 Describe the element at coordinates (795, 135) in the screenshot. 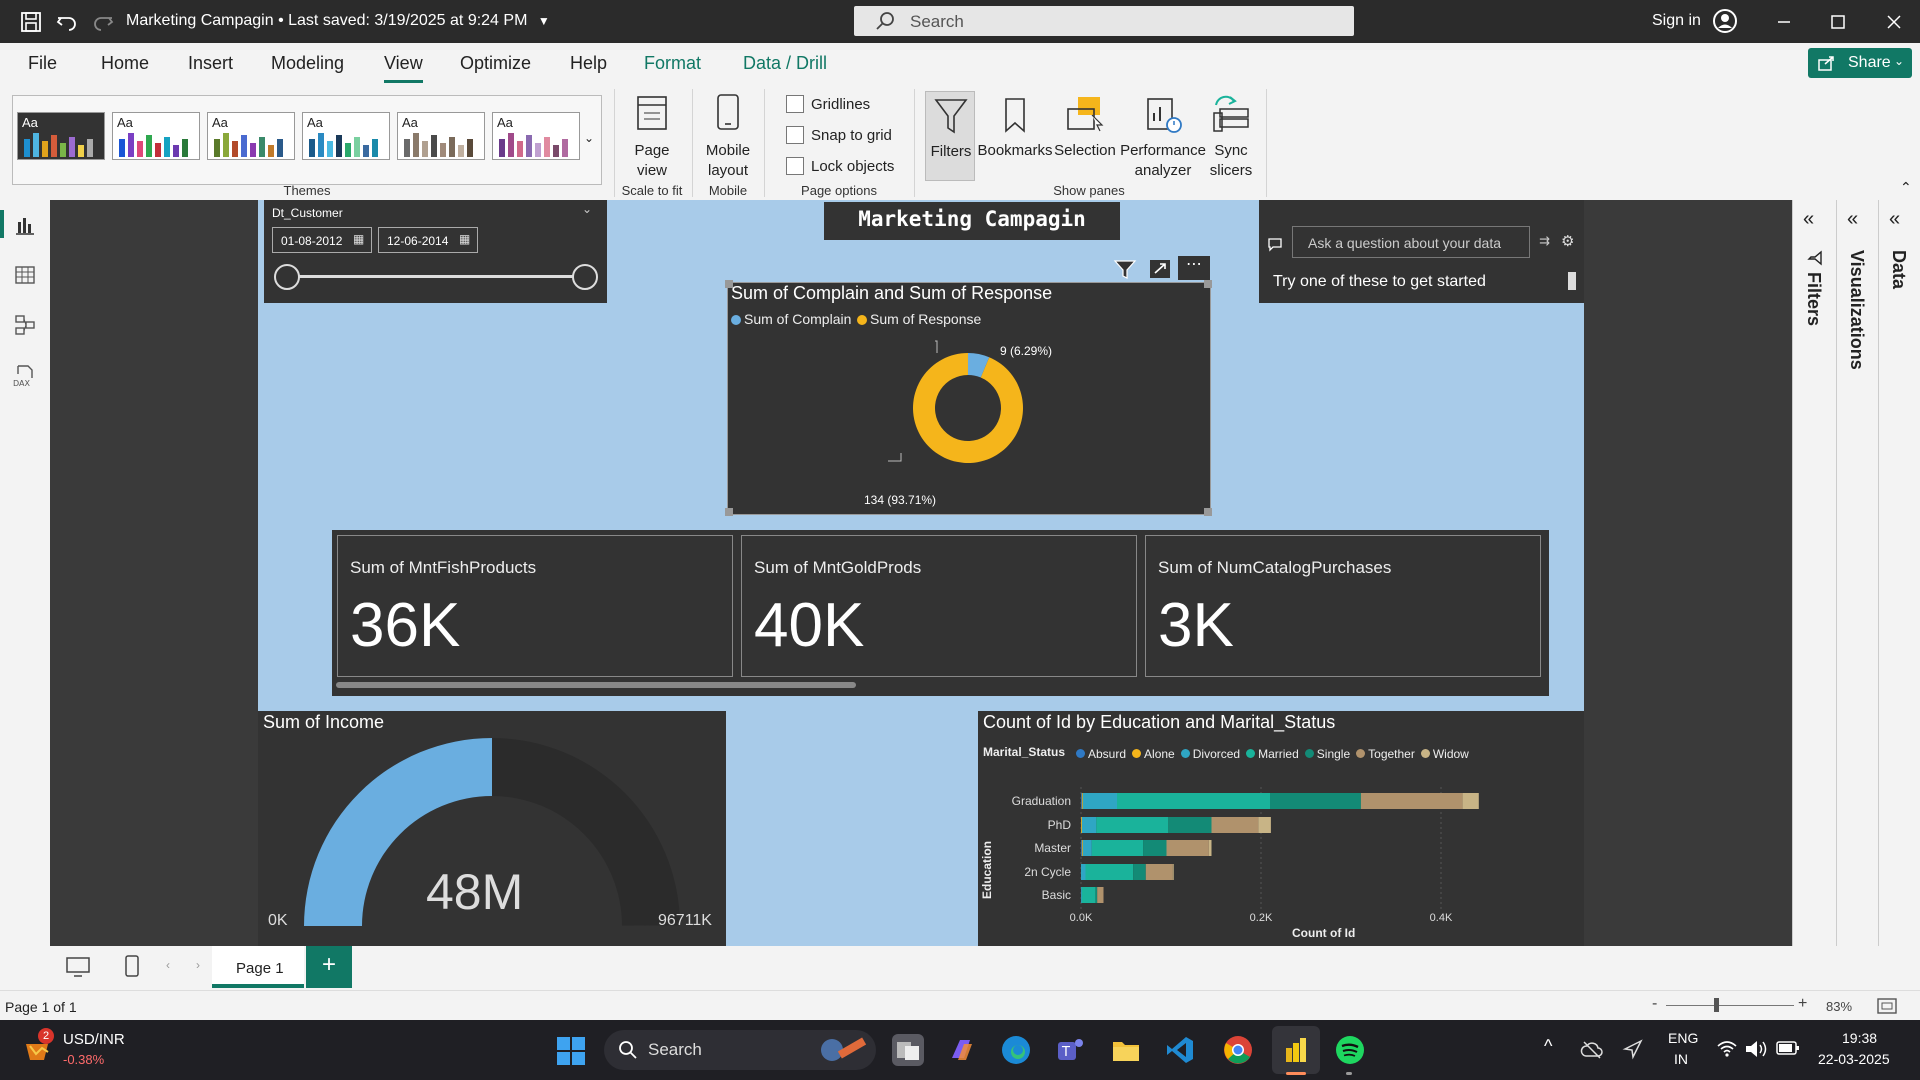

I see `snap-to-grid-checkbox` at that location.